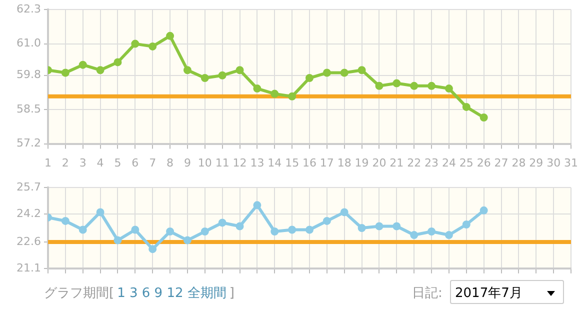 This screenshot has height=323, width=587. I want to click on x-tick-label: 18, so click(344, 163).